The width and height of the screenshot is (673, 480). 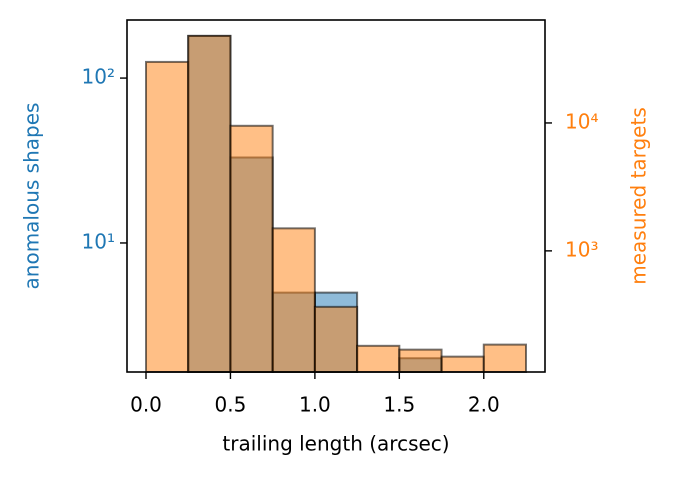 What do you see at coordinates (581, 121) in the screenshot?
I see `y2-tick-label: 10⁴` at bounding box center [581, 121].